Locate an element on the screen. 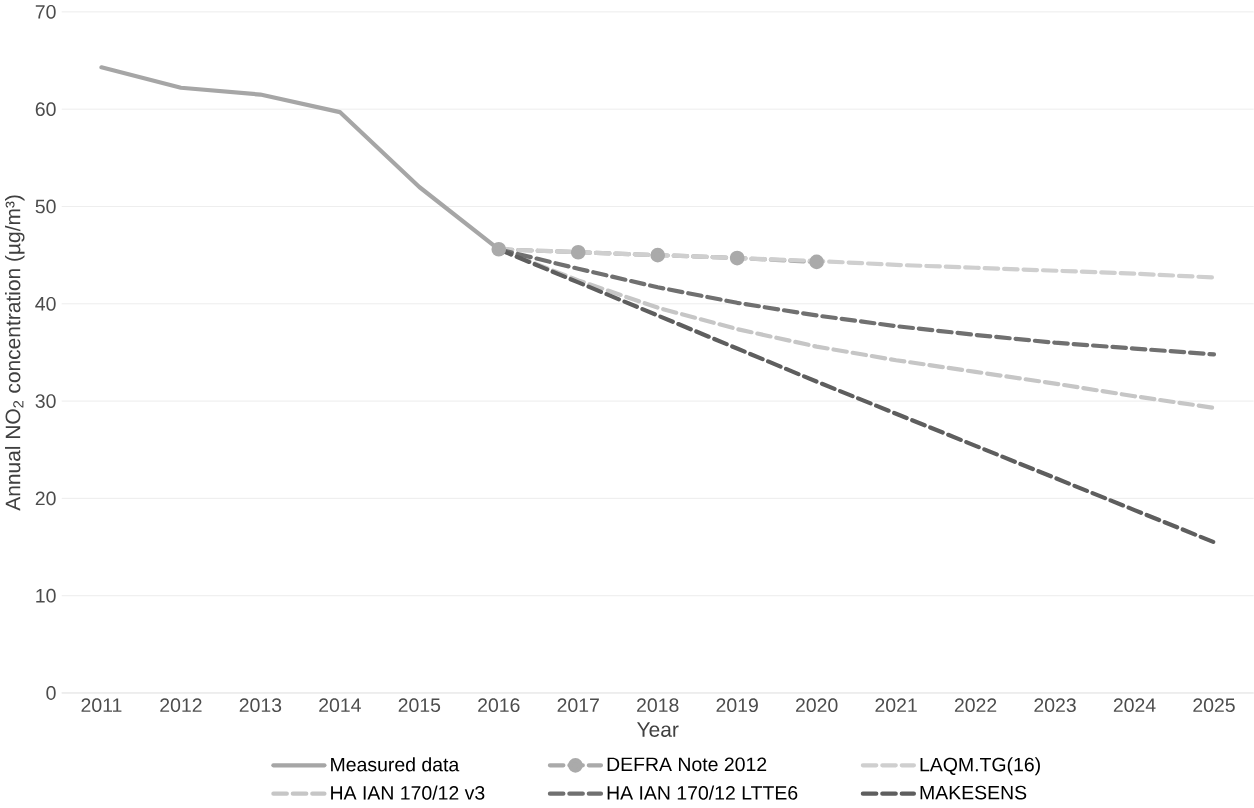  legend-label: LAQM.TG(16) is located at coordinates (980, 766).